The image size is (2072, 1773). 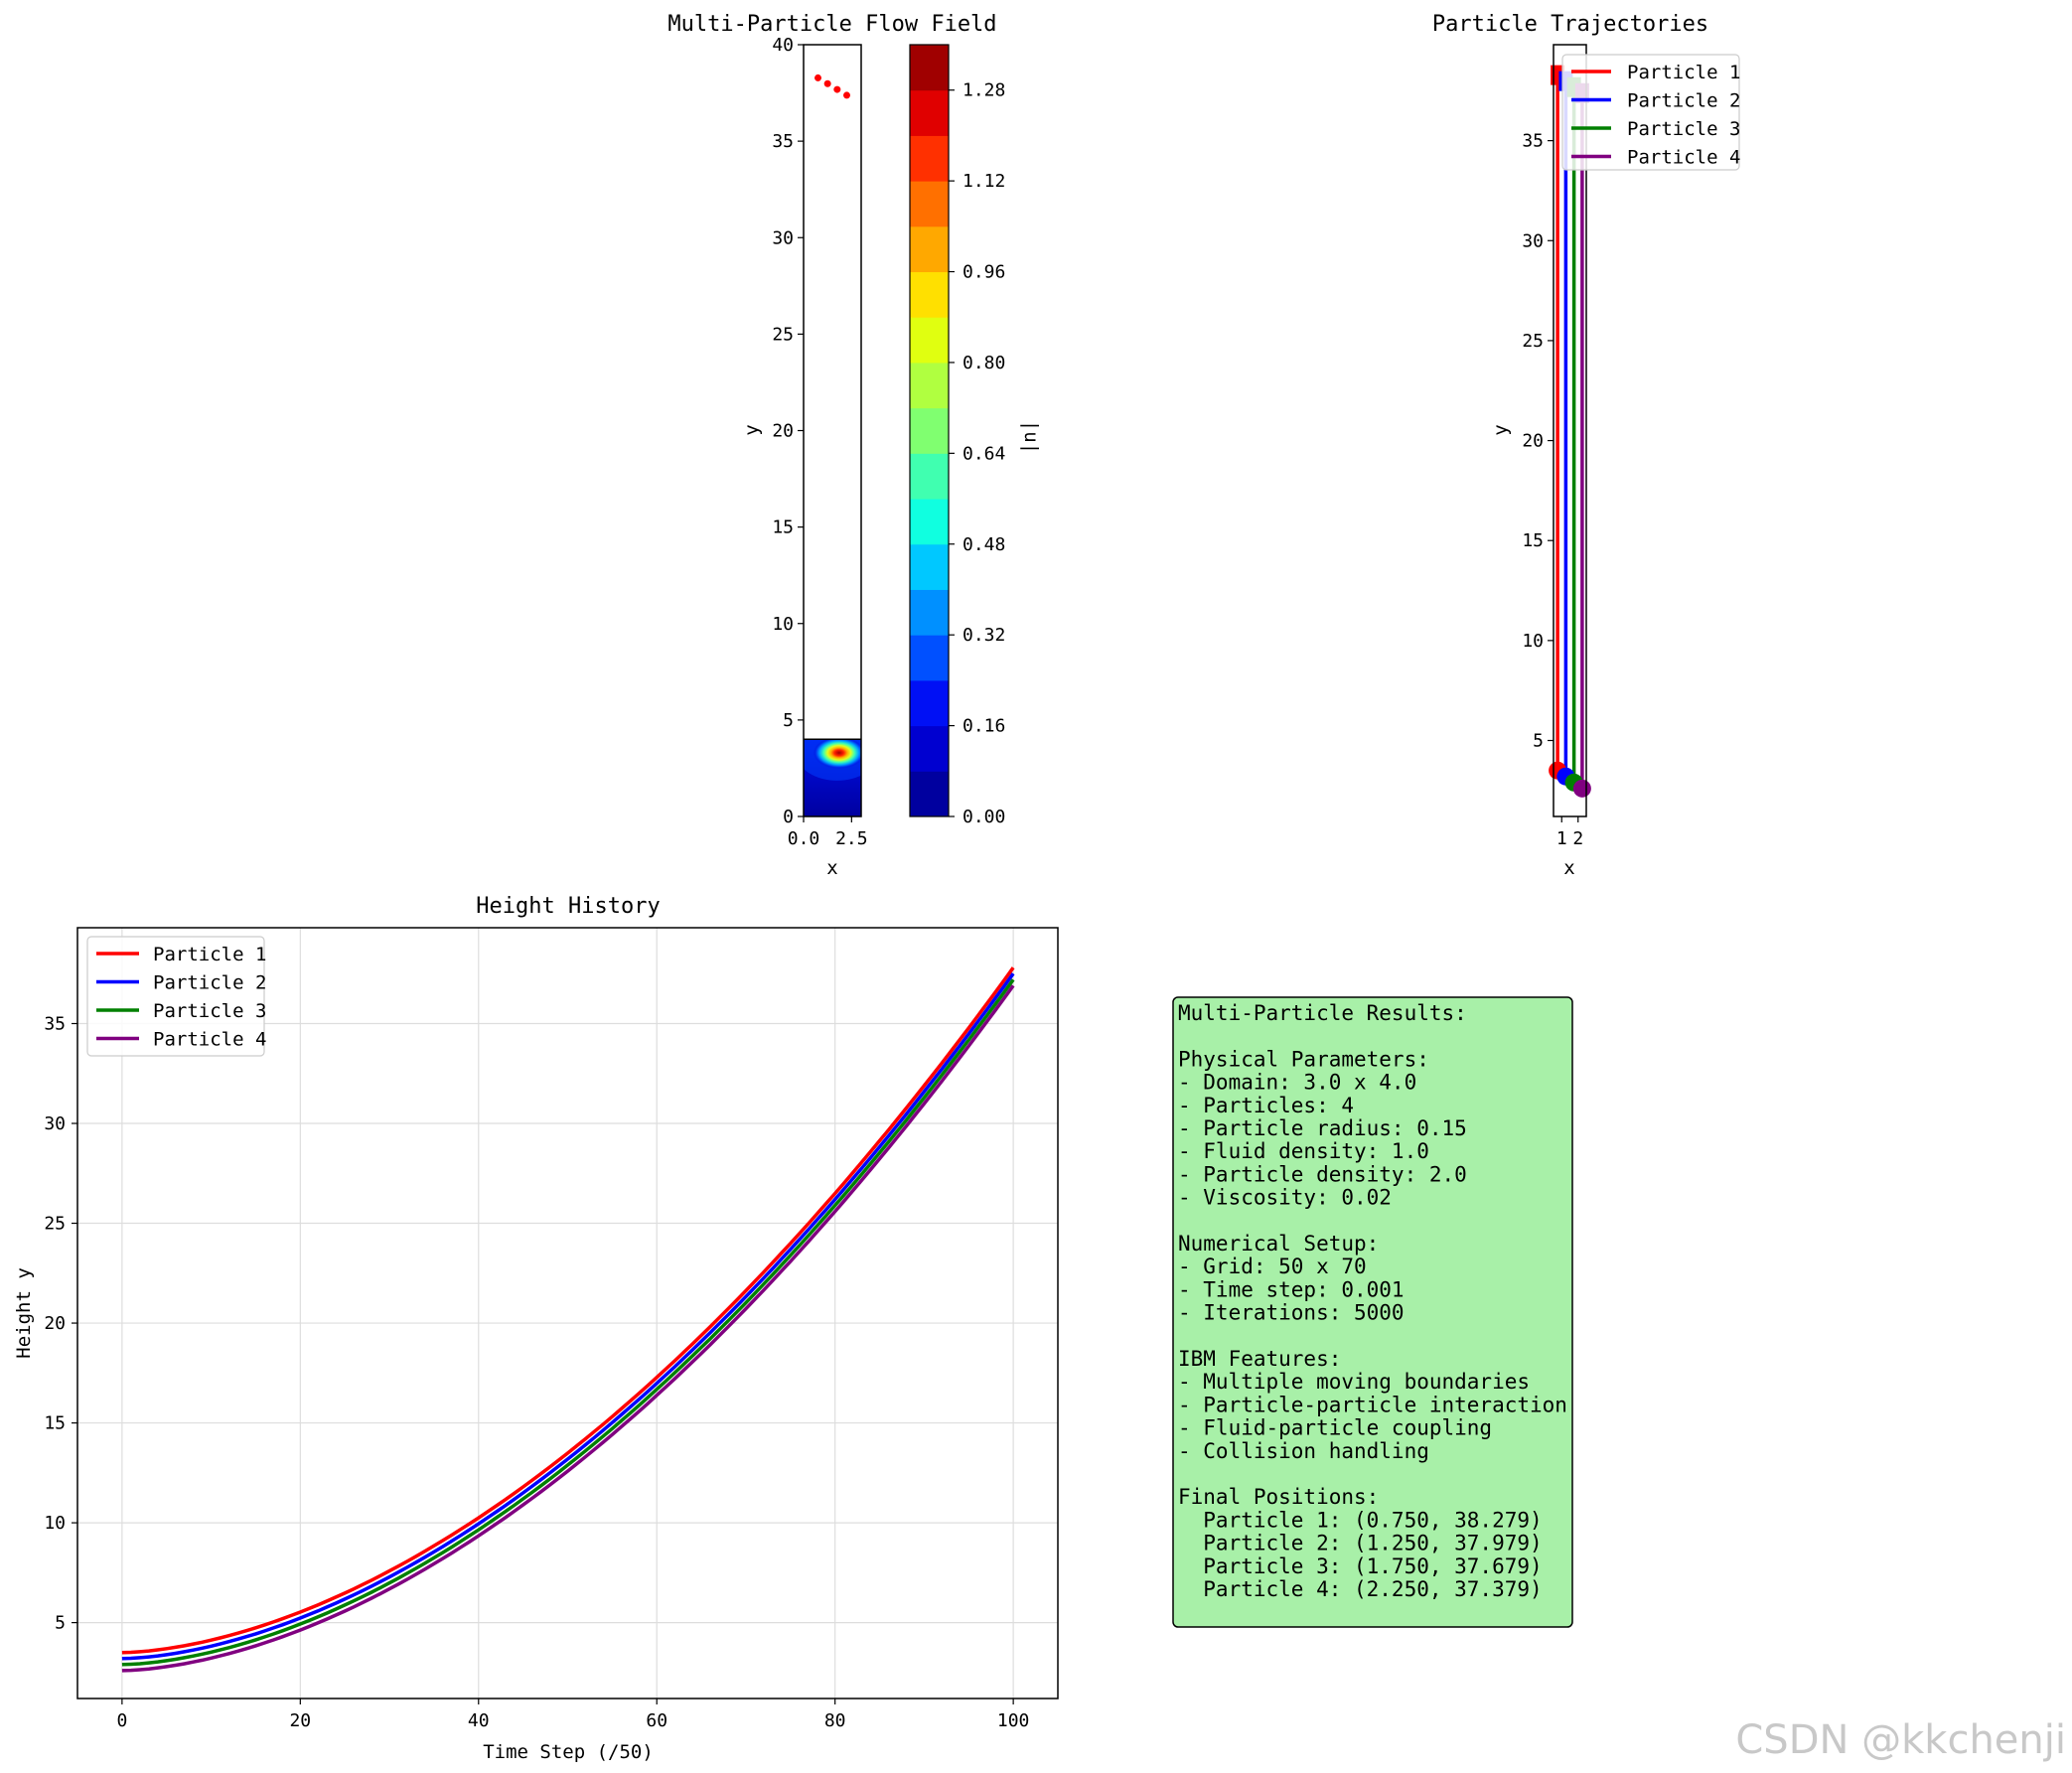 I want to click on height-history-x-tick-label: 100, so click(x=1014, y=1721).